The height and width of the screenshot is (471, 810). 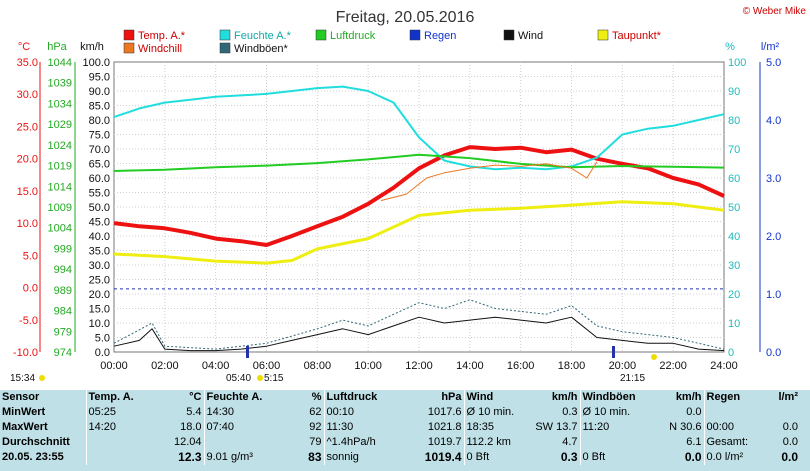 What do you see at coordinates (27, 127) in the screenshot?
I see `temp-tick-label: 25.0` at bounding box center [27, 127].